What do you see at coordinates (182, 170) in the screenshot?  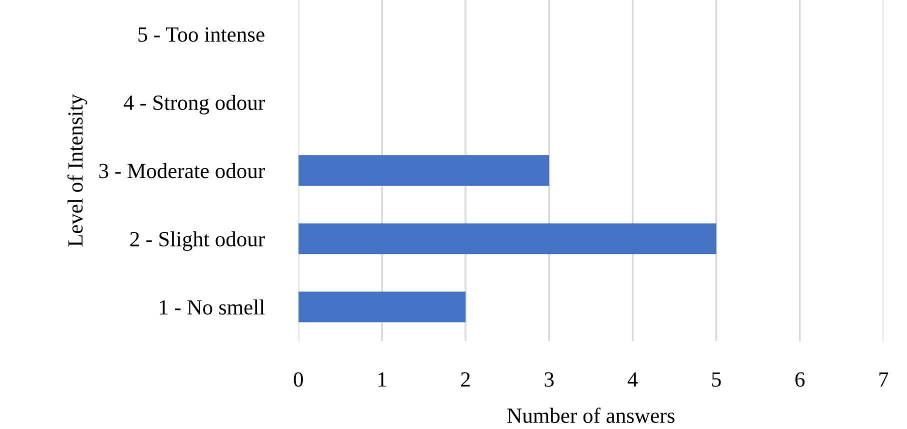 I see `y-tick-label: 3 - Moderate odour` at bounding box center [182, 170].